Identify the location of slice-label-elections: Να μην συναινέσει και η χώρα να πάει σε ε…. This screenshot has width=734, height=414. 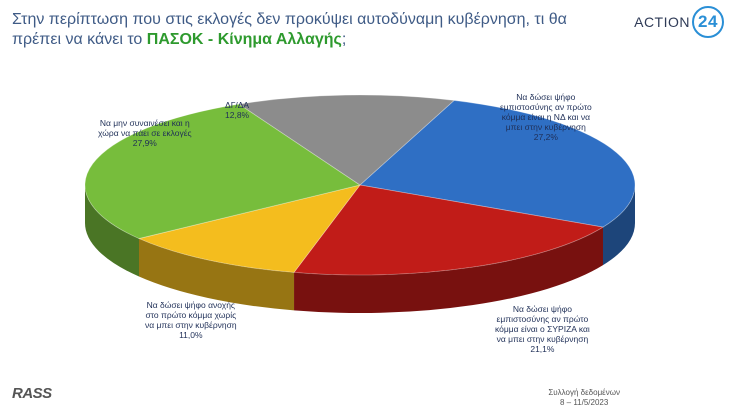
(145, 133).